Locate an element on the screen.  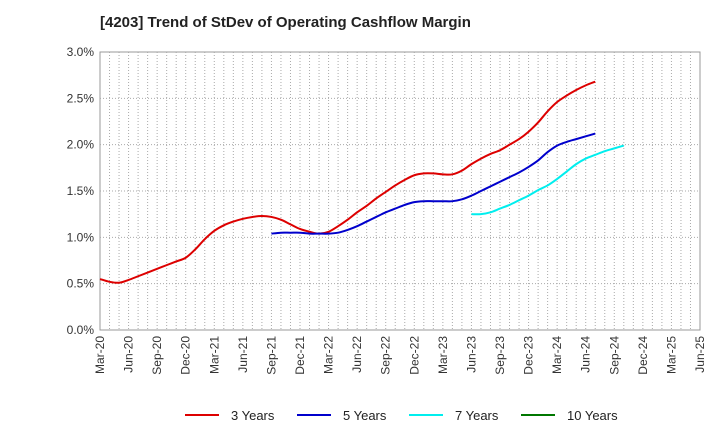
x-tick-label: Mar-24 is located at coordinates (557, 355).